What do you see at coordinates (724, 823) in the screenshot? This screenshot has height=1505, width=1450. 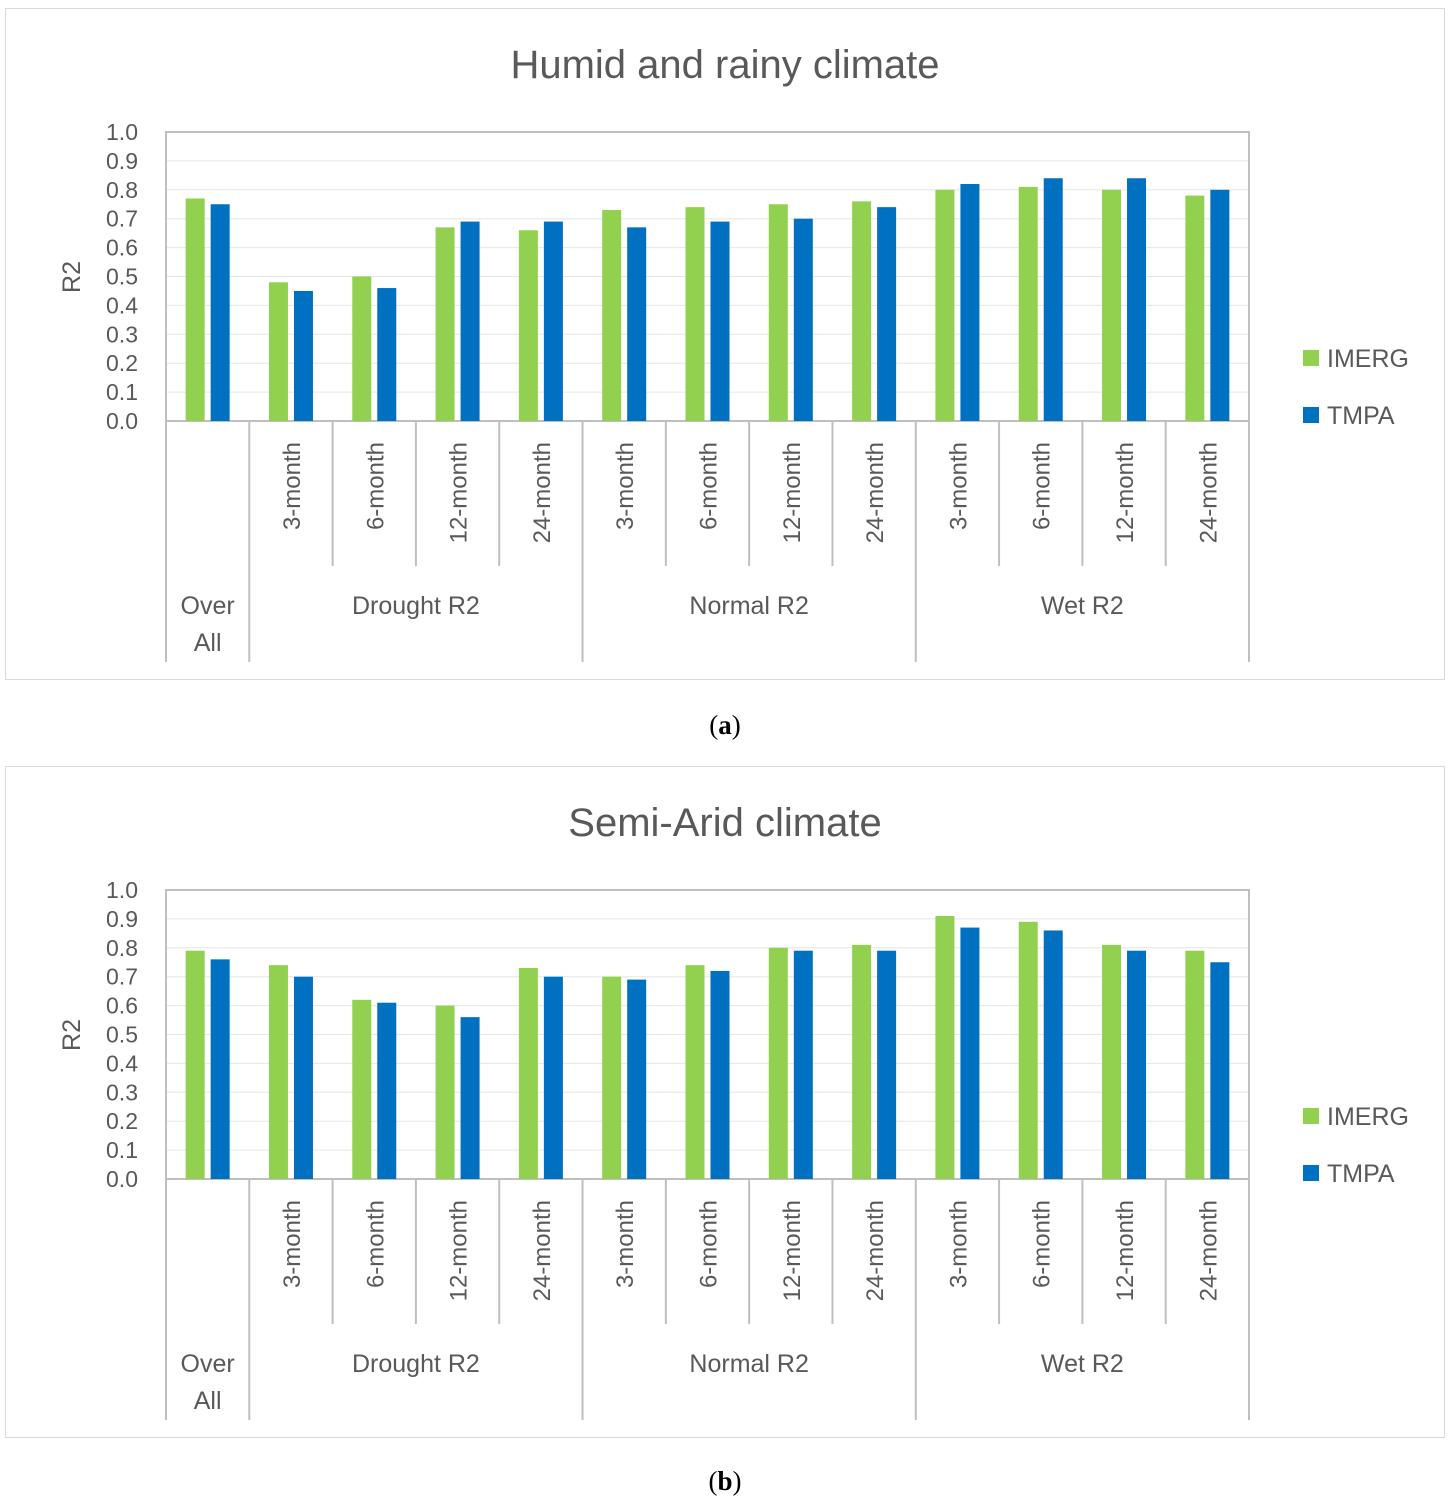 I see `chart-title: Semi-Arid climate` at bounding box center [724, 823].